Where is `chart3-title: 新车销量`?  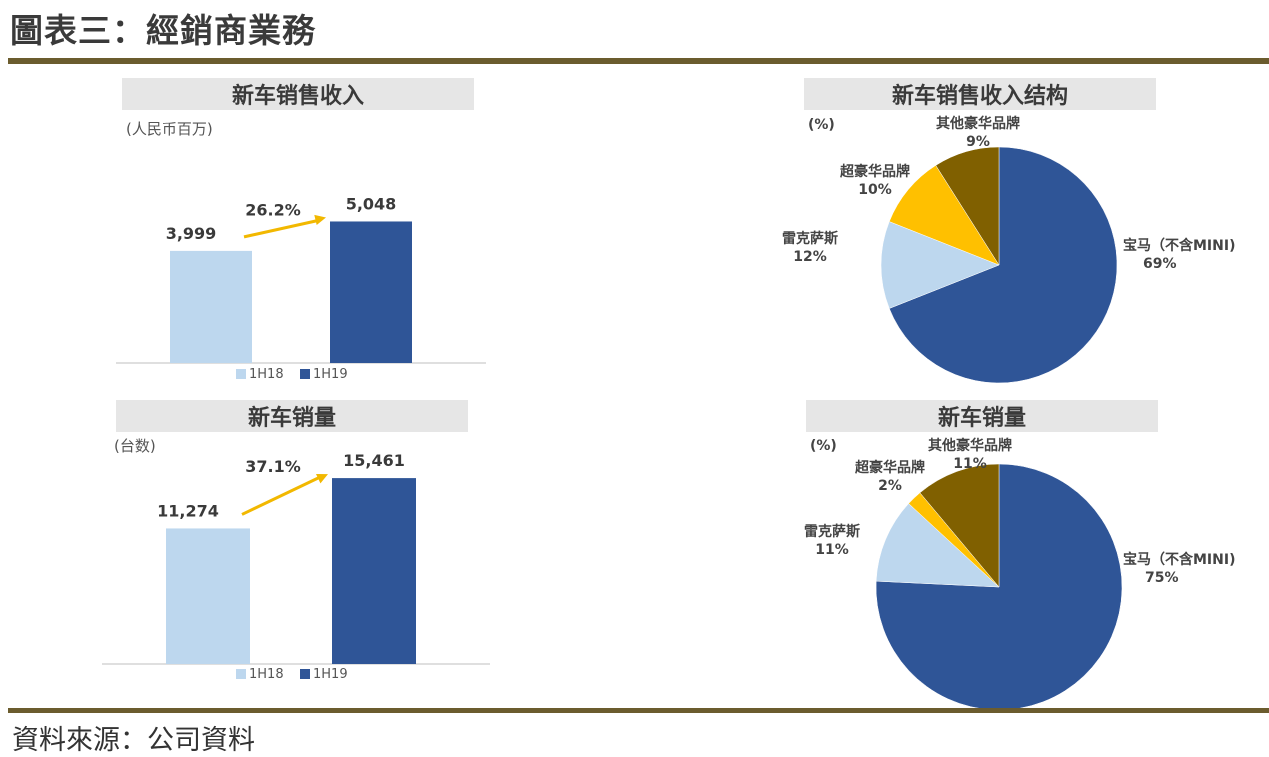 chart3-title: 新车销量 is located at coordinates (292, 416).